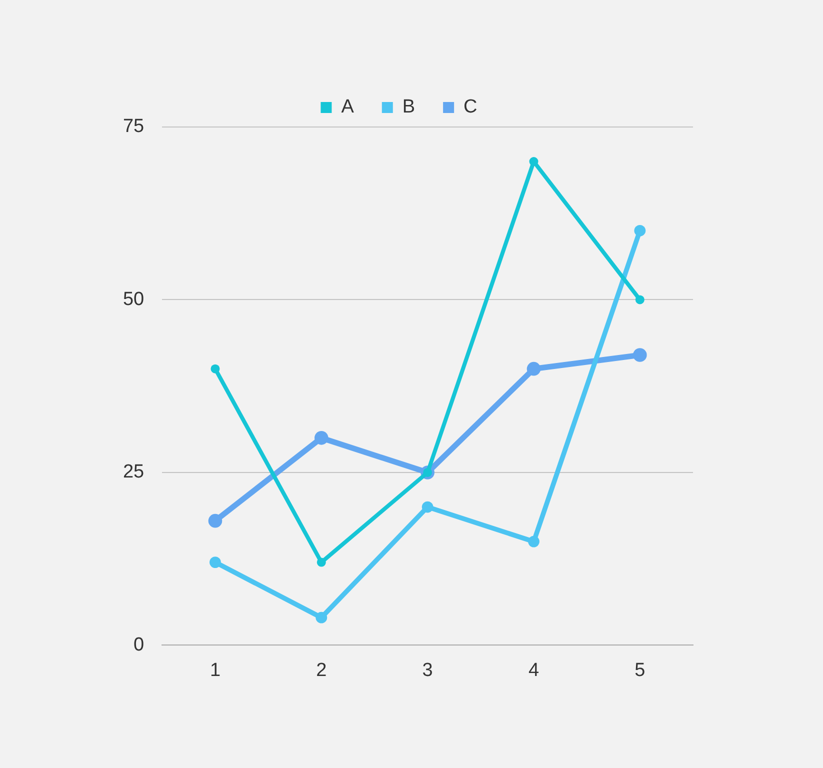  I want to click on legend-label: B, so click(409, 107).